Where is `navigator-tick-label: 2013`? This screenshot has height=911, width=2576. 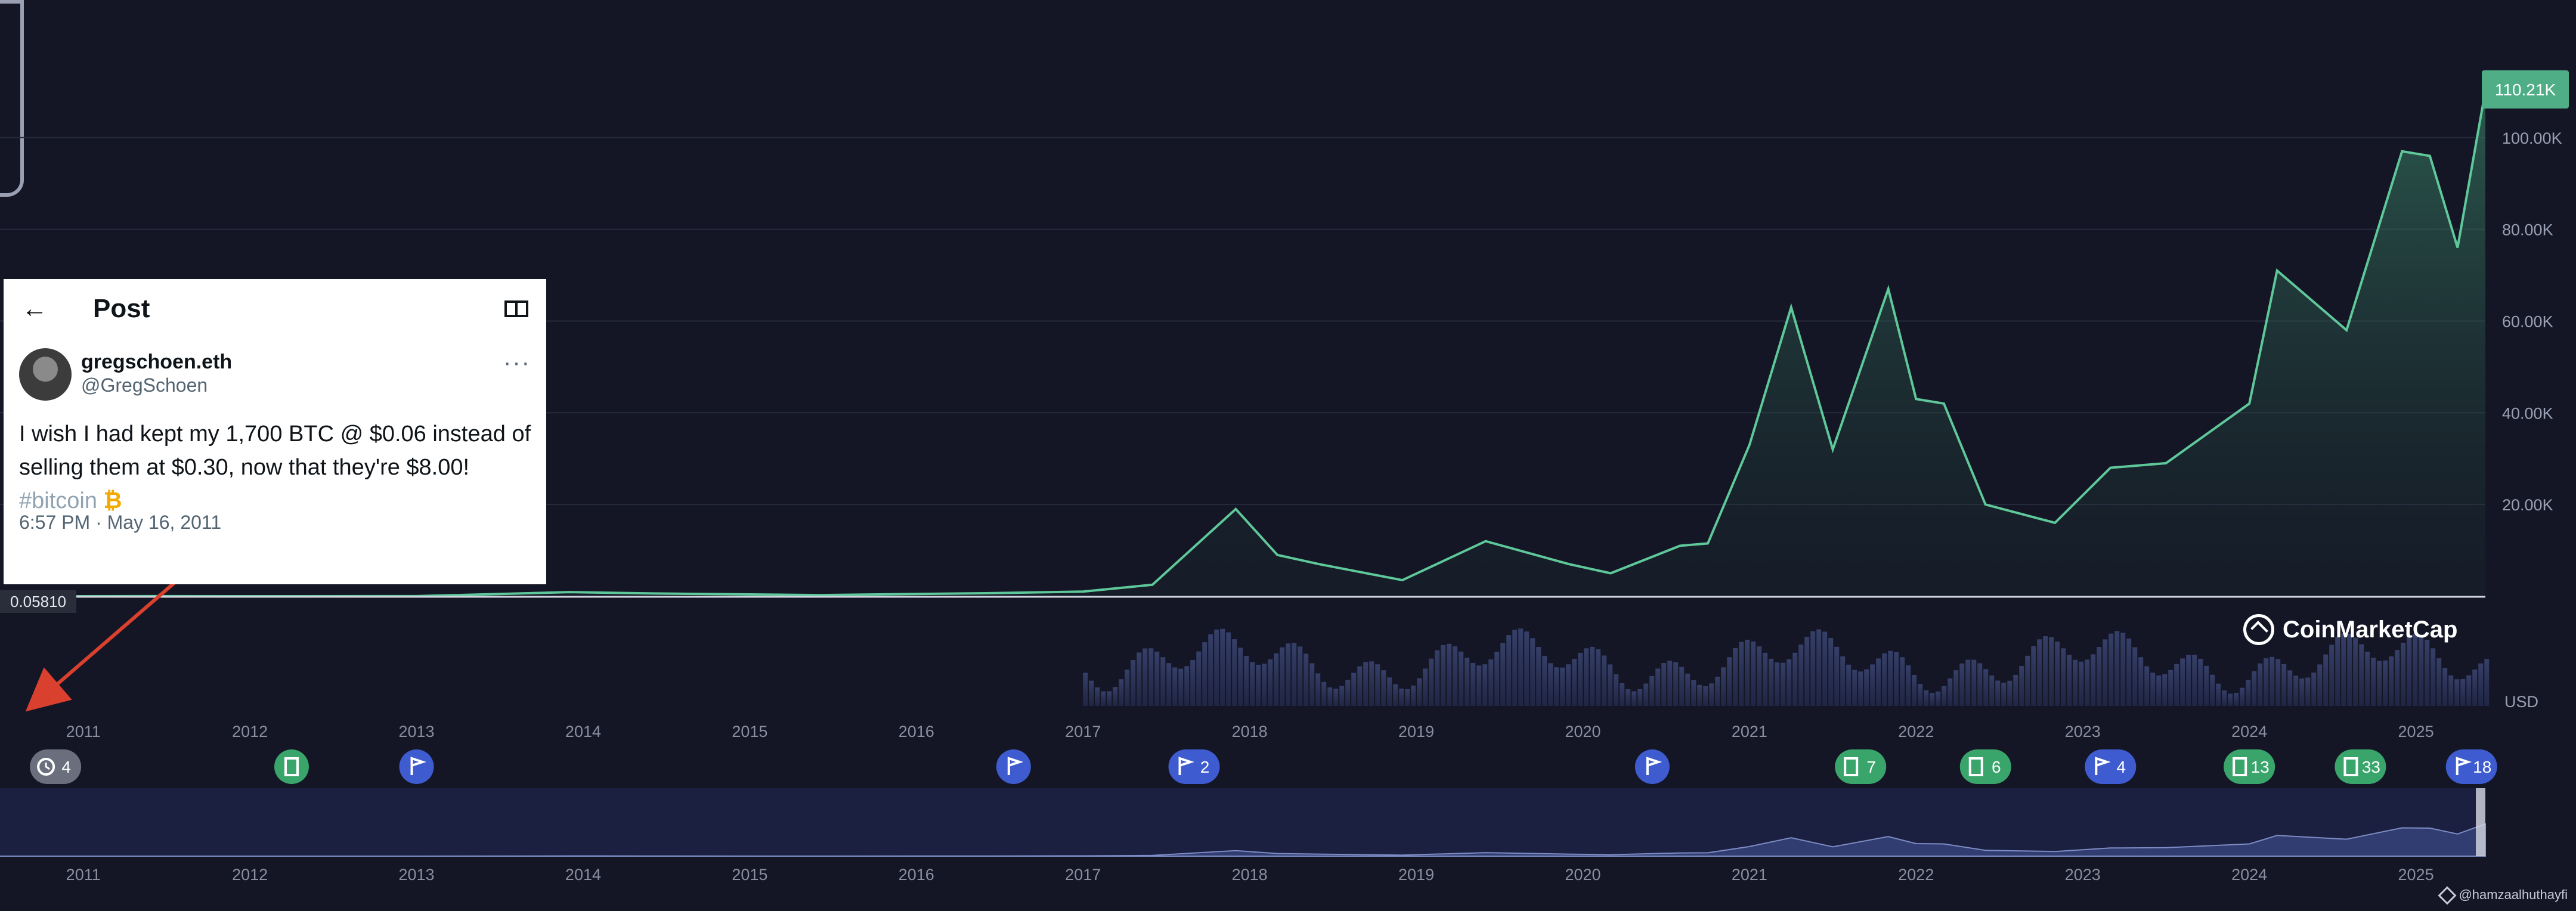
navigator-tick-label: 2013 is located at coordinates (417, 875).